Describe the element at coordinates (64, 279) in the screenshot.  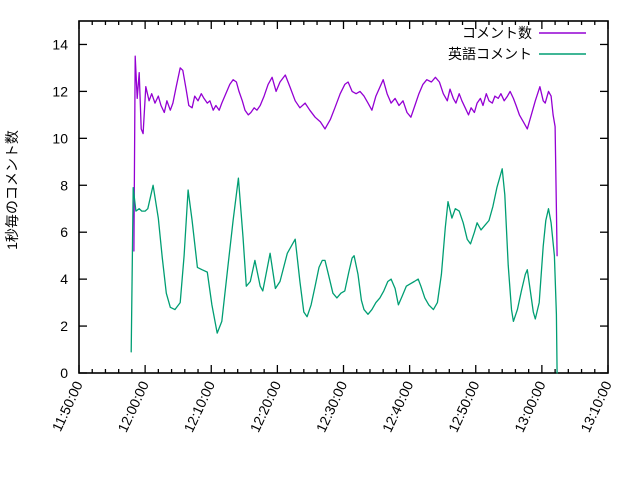
I see `y-tick-label: 4` at that location.